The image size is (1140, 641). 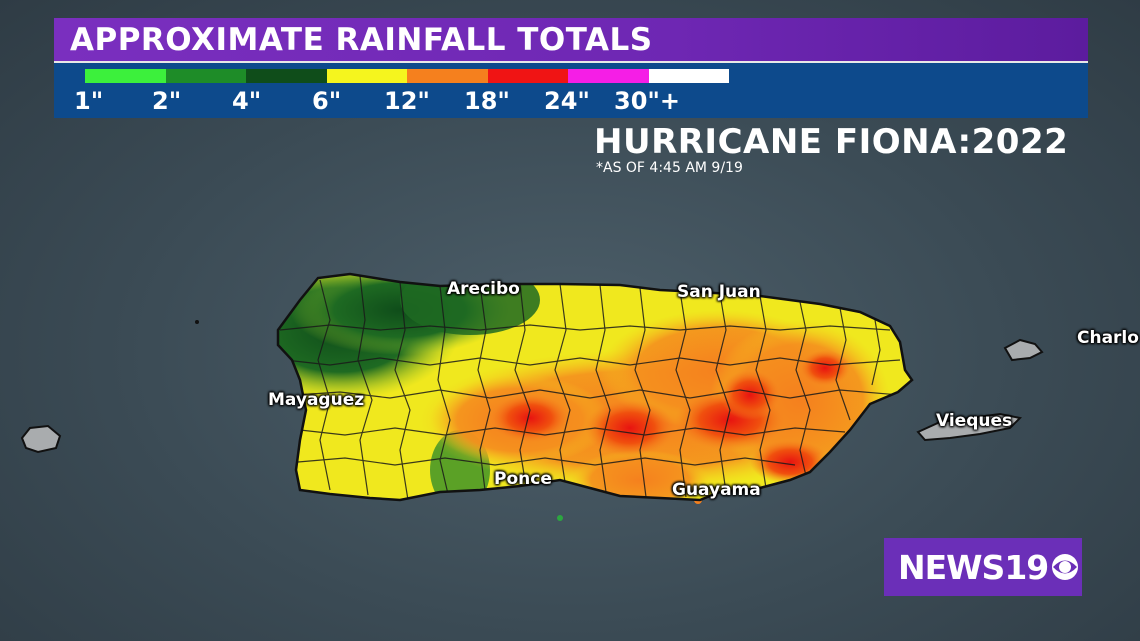 What do you see at coordinates (1023, 350) in the screenshot?
I see `culebra-island` at bounding box center [1023, 350].